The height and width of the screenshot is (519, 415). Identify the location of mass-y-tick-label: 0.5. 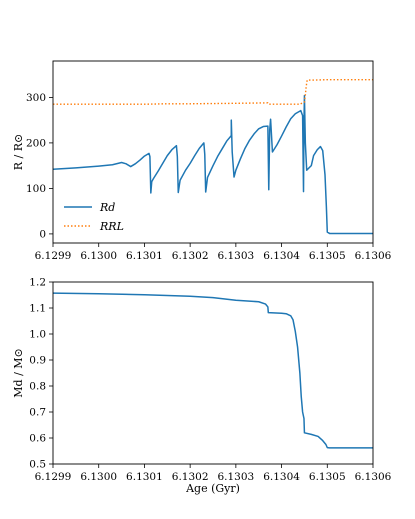
(37, 465).